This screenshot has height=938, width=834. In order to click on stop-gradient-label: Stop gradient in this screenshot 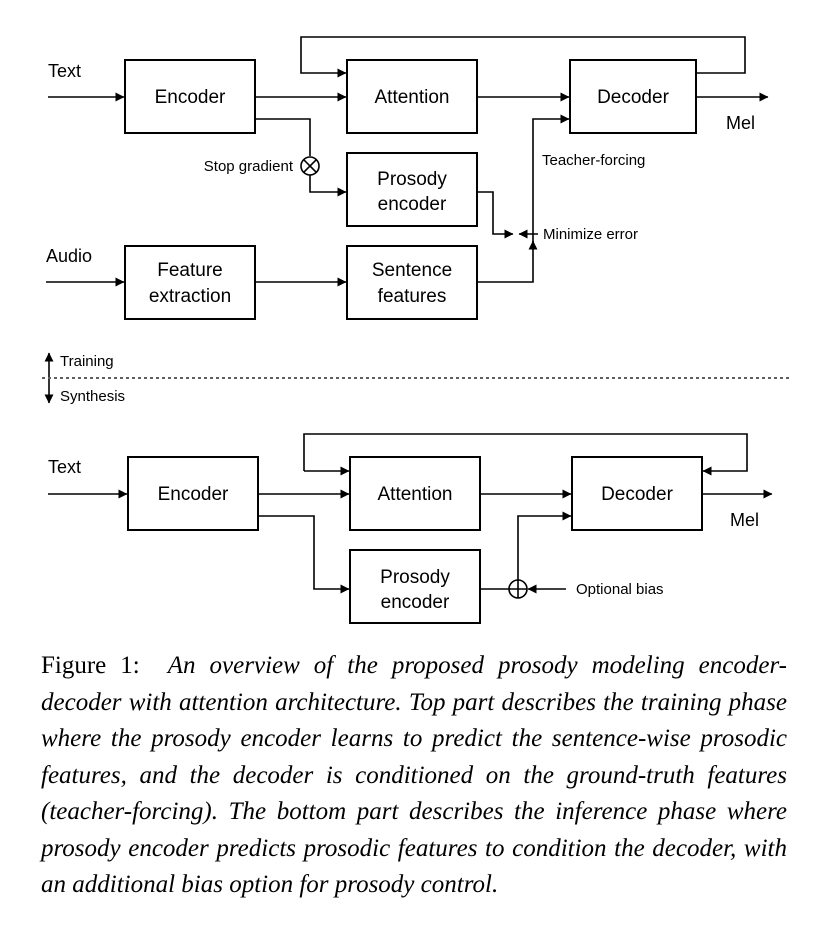, I will do `click(249, 166)`.